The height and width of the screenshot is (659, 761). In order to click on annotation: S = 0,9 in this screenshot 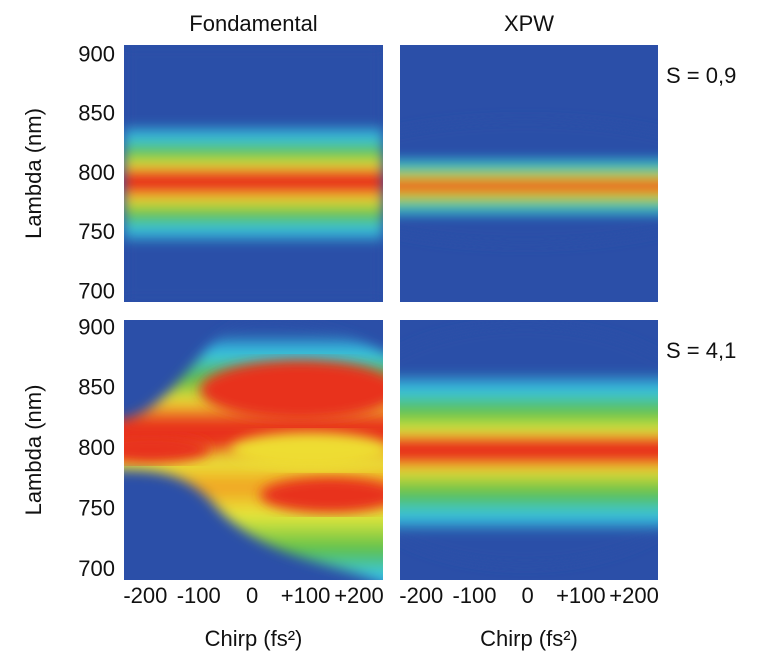, I will do `click(701, 75)`.